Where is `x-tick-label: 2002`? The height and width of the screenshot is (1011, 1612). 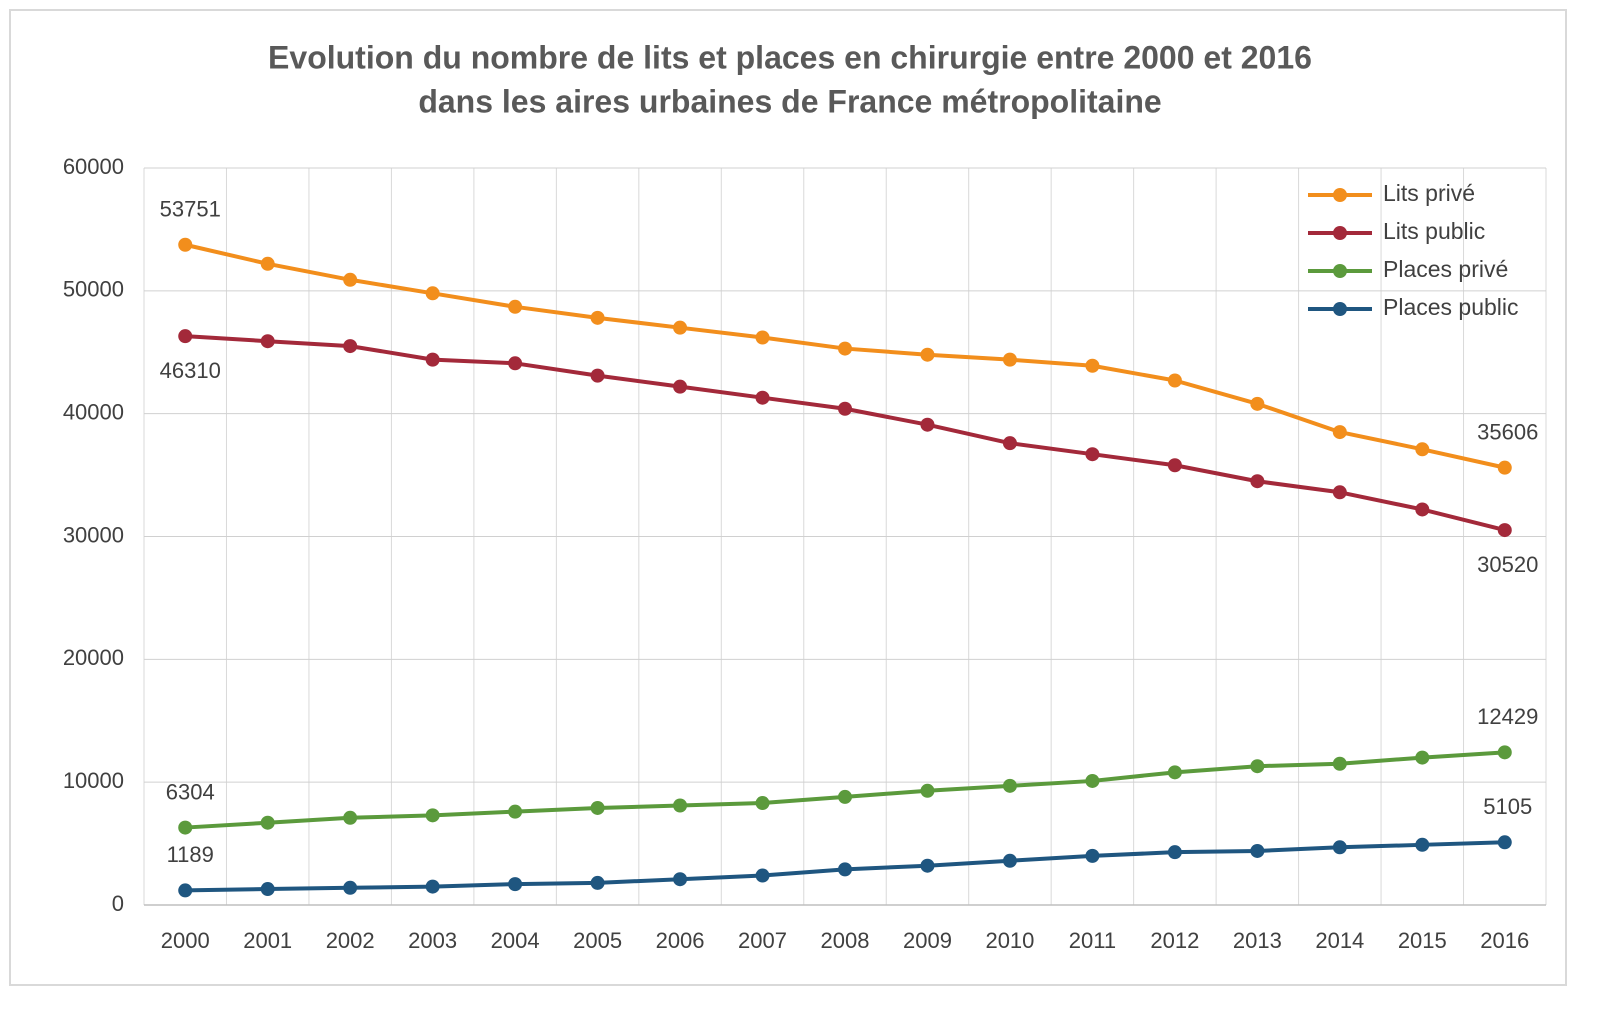 x-tick-label: 2002 is located at coordinates (350, 940).